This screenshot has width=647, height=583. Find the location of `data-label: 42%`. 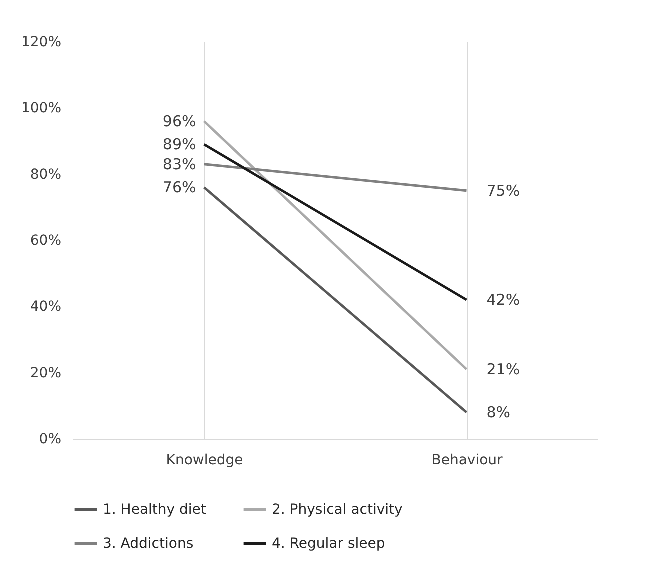

data-label: 42% is located at coordinates (503, 300).